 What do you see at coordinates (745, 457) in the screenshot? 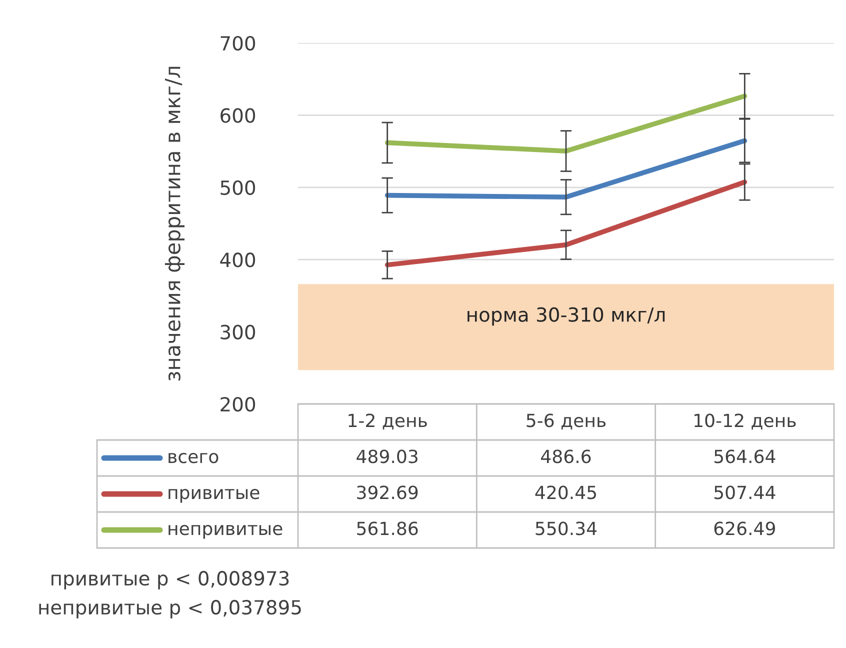
I see `data-label: 564.64` at bounding box center [745, 457].